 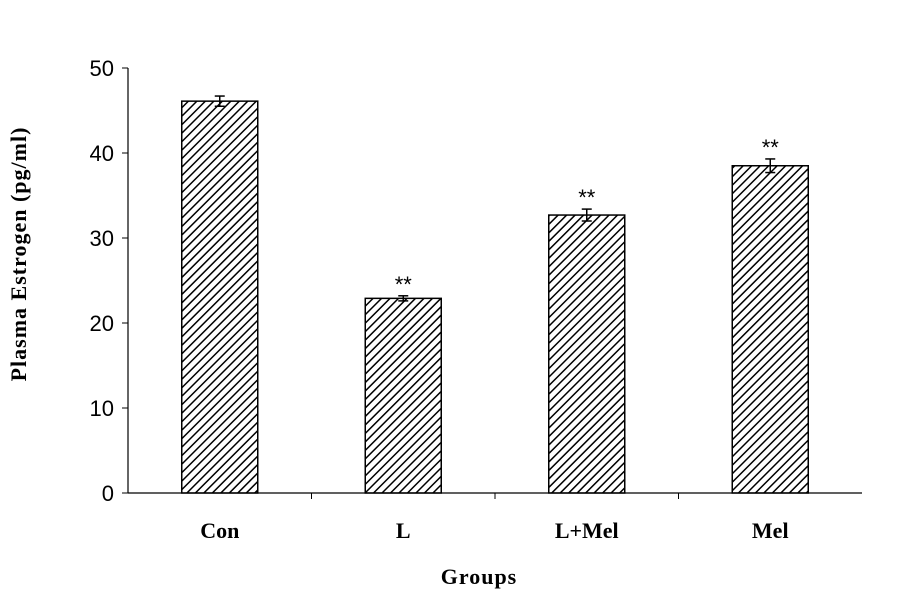 I want to click on bar-con, so click(x=220, y=297).